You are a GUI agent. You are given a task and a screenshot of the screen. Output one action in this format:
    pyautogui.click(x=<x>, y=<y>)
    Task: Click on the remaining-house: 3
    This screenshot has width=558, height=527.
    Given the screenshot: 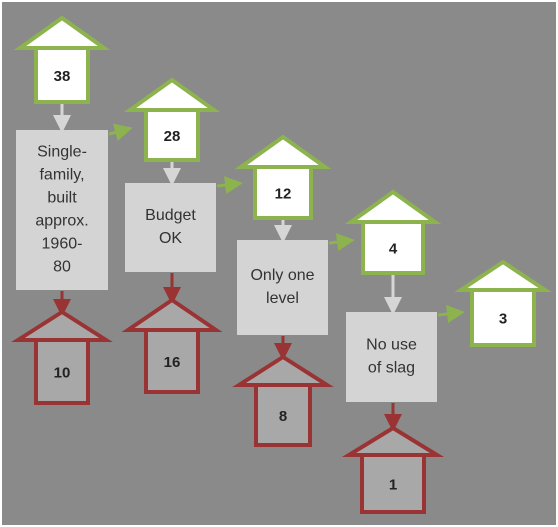 What is the action you would take?
    pyautogui.click(x=503, y=303)
    